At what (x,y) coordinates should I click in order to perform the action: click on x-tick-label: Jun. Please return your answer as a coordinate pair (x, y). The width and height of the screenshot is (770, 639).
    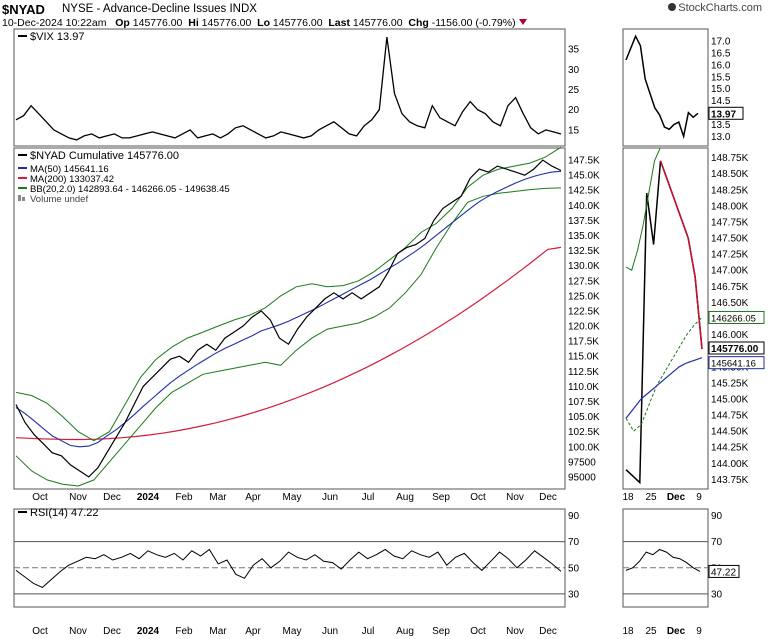
    Looking at the image, I should click on (330, 497).